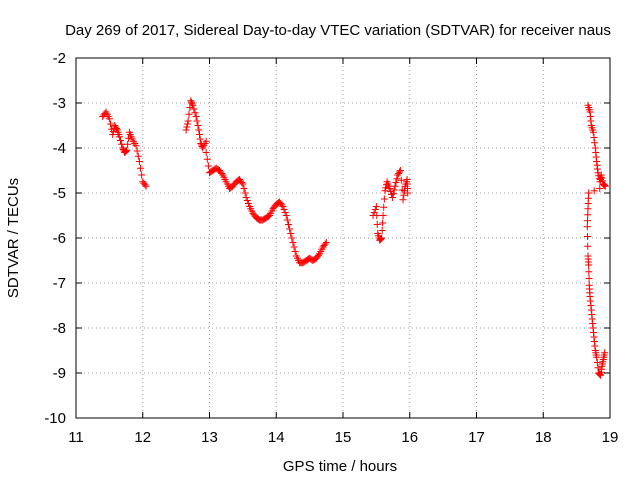 This screenshot has width=640, height=480. I want to click on x-tick-label: 18, so click(543, 437).